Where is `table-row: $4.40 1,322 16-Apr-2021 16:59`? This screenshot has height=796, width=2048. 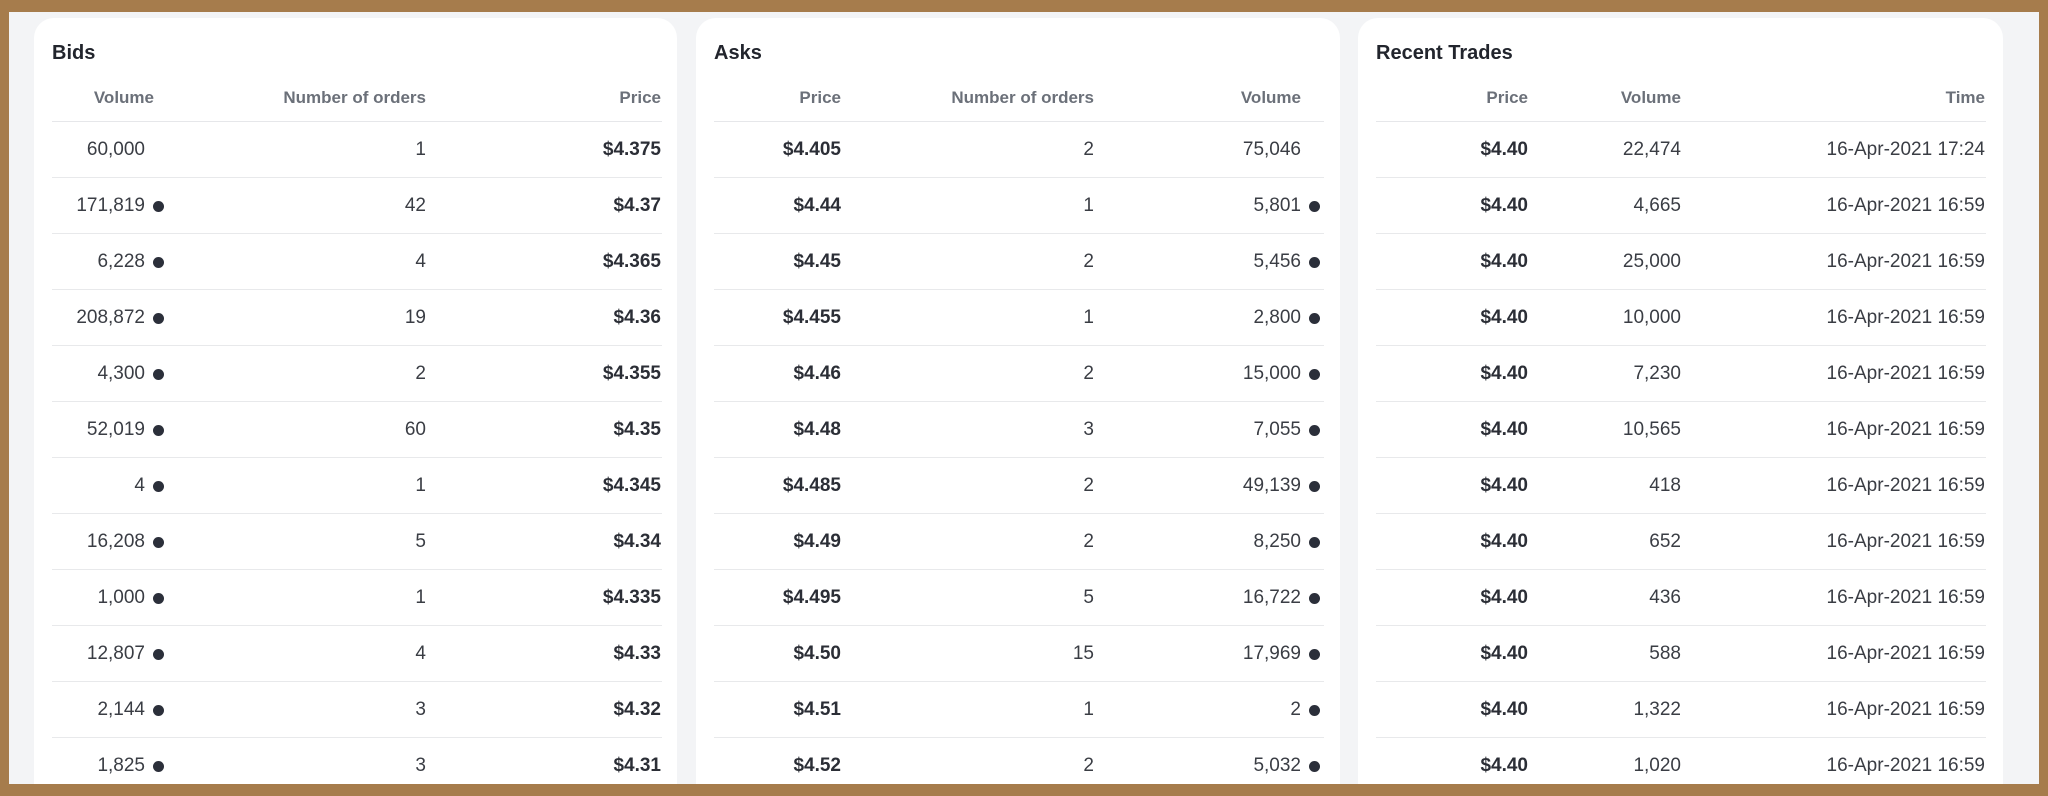 table-row: $4.40 1,322 16-Apr-2021 16:59 is located at coordinates (1681, 710).